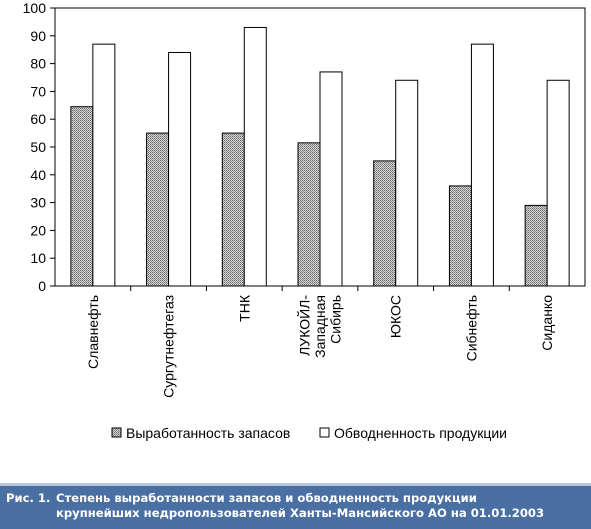 Image resolution: width=591 pixels, height=529 pixels. Describe the element at coordinates (420, 433) in the screenshot. I see `legend-label: Обводненность продукции` at that location.